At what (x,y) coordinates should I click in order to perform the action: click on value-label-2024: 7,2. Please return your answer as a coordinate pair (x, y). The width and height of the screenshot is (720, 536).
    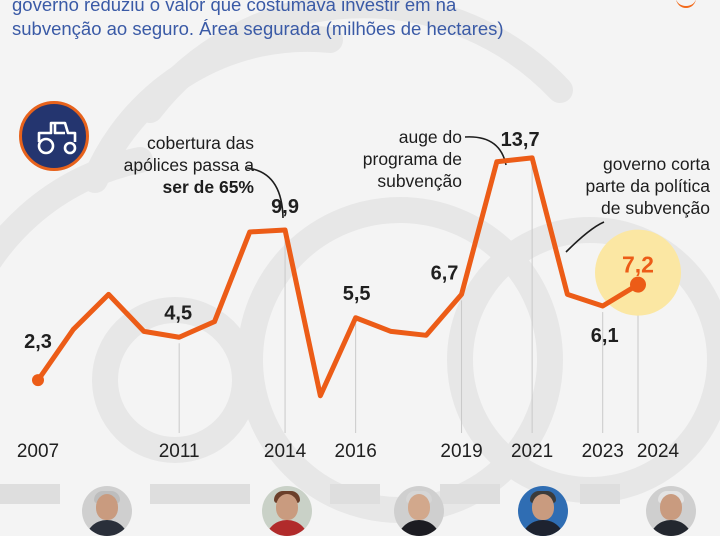
    Looking at the image, I should click on (638, 265).